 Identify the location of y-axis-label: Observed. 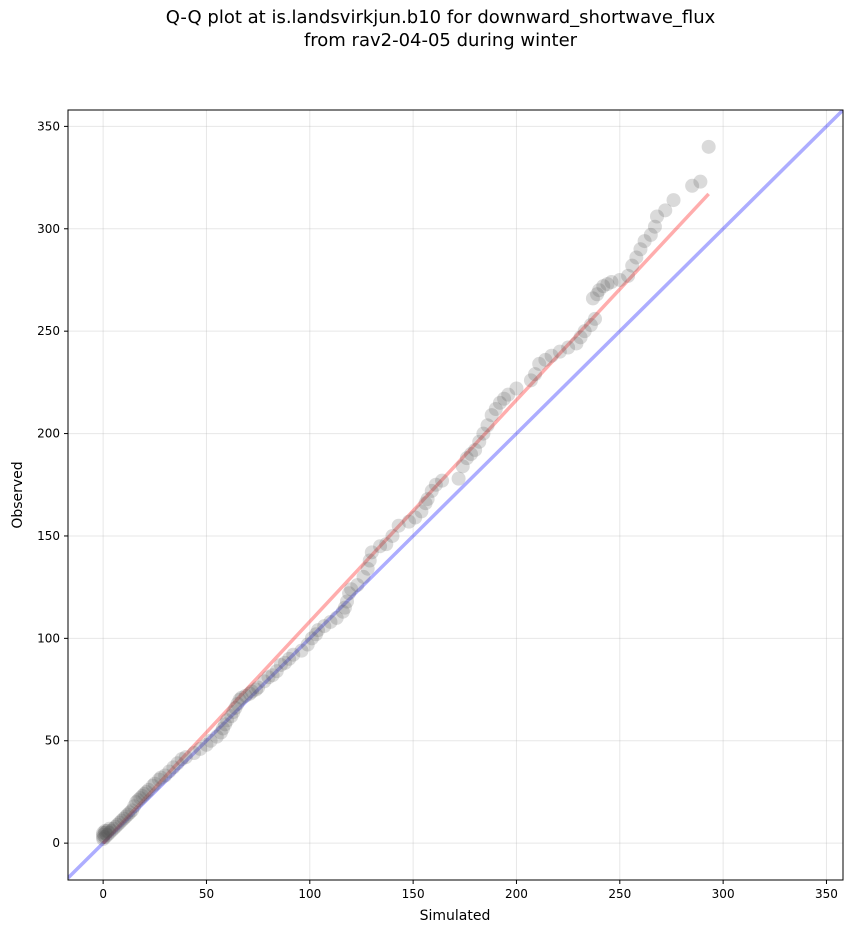
(18, 494).